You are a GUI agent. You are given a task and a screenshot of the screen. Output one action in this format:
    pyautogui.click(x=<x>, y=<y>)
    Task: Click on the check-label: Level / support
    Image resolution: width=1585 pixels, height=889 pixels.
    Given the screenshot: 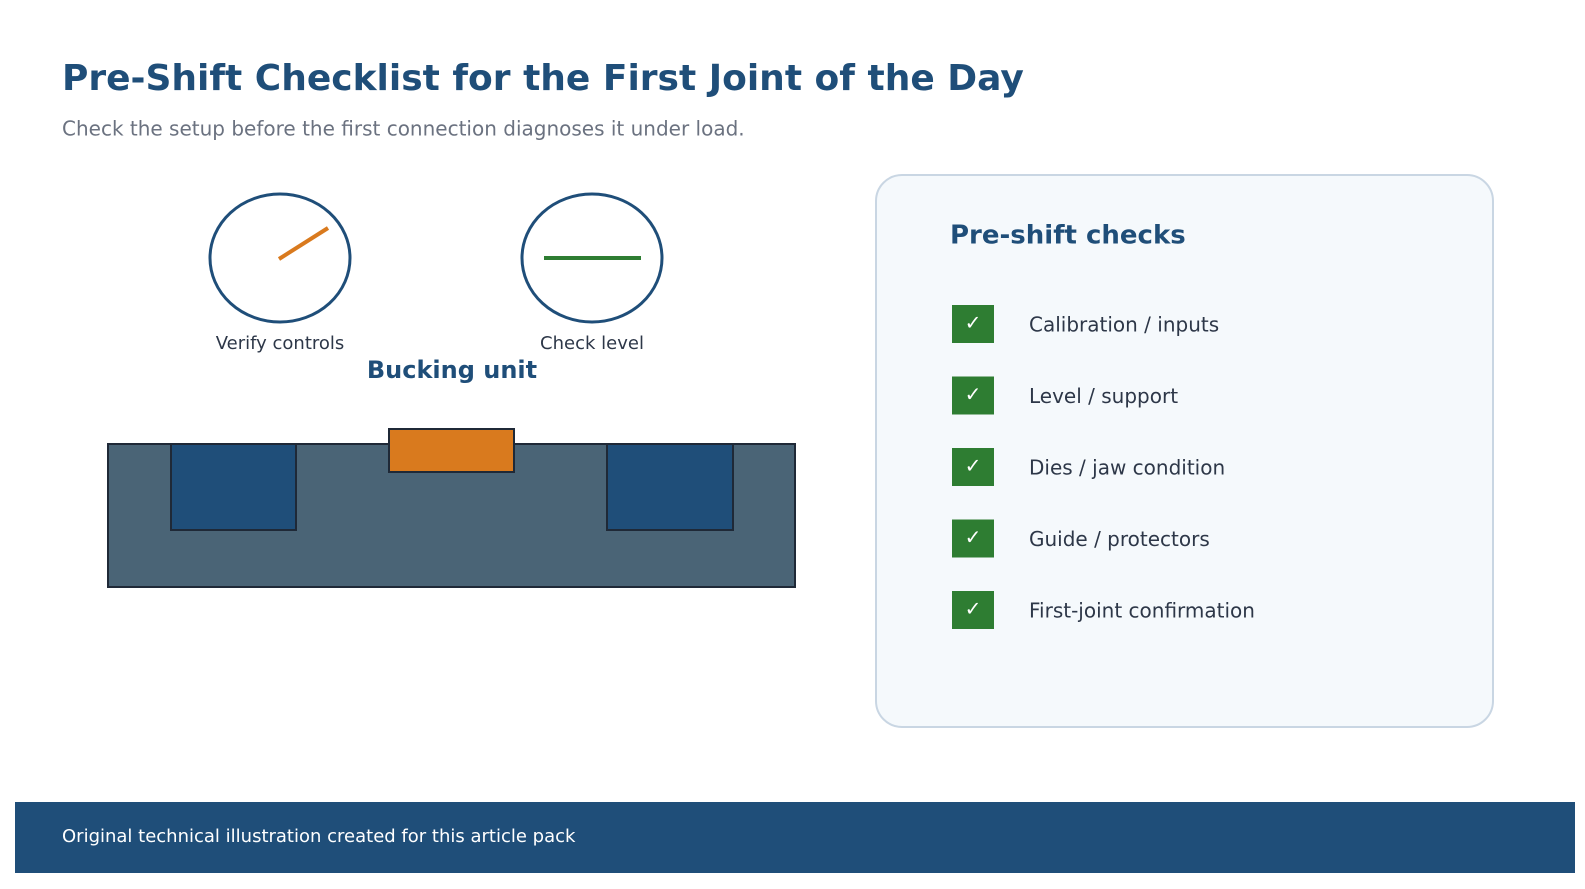 What is the action you would take?
    pyautogui.click(x=1103, y=396)
    